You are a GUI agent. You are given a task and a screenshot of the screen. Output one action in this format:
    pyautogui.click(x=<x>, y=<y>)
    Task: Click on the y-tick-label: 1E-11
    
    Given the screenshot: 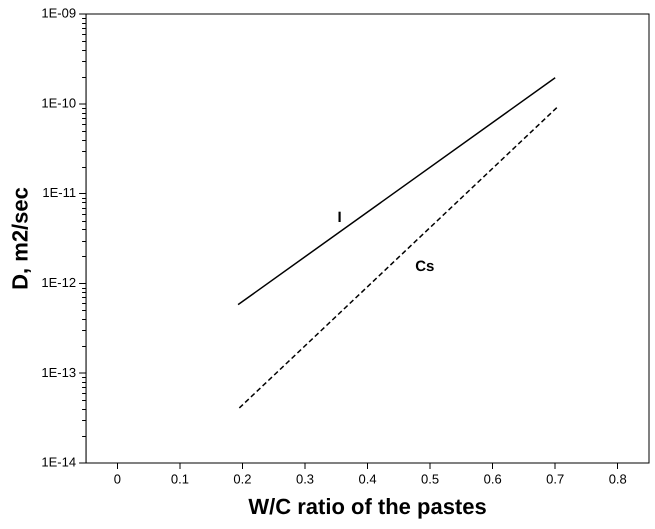 What is the action you would take?
    pyautogui.click(x=59, y=192)
    